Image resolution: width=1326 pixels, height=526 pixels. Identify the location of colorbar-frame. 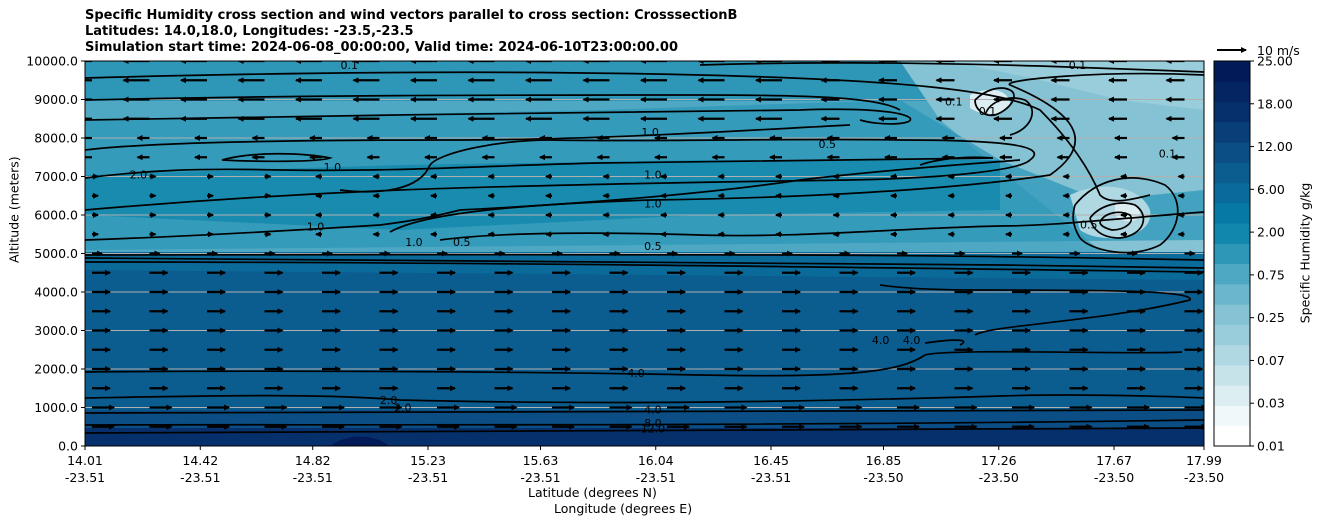
(1232, 253).